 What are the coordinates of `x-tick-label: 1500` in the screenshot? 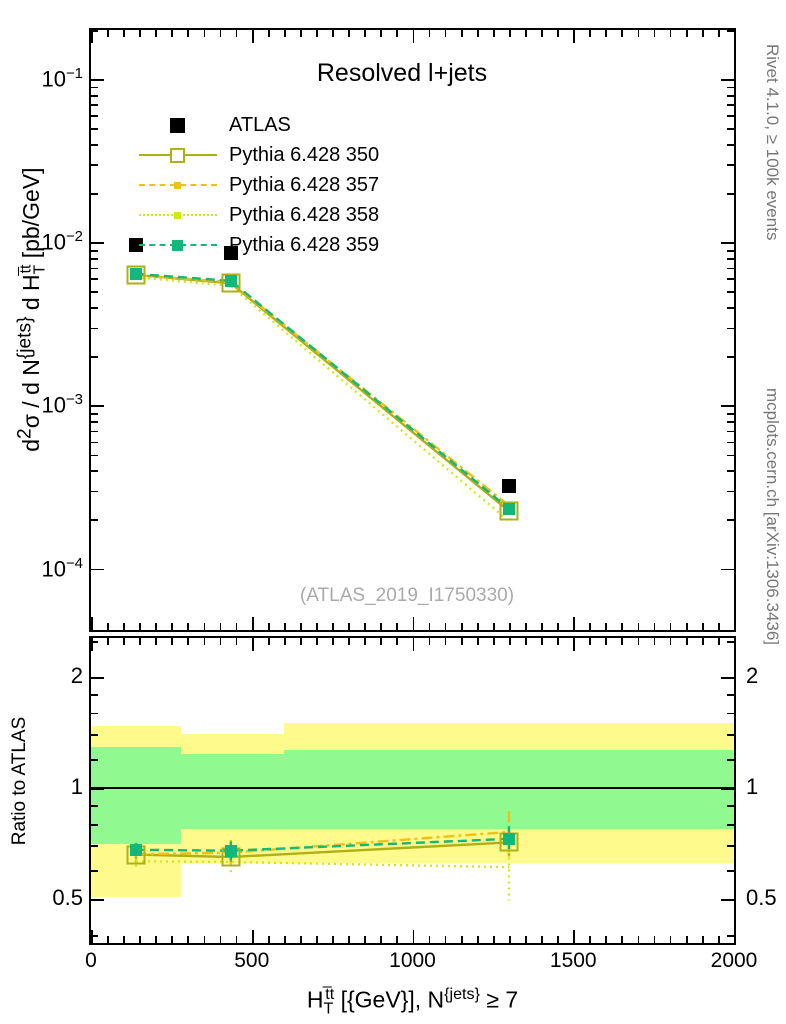 It's located at (573, 960).